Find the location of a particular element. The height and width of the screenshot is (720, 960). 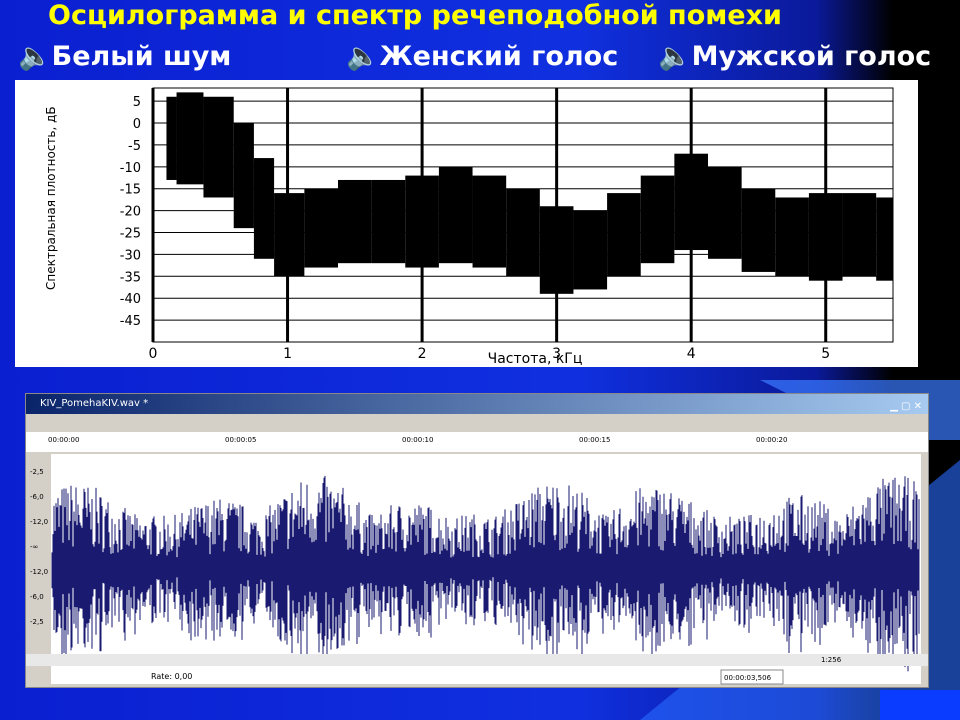

y-tick-label: -25 is located at coordinates (130, 234).